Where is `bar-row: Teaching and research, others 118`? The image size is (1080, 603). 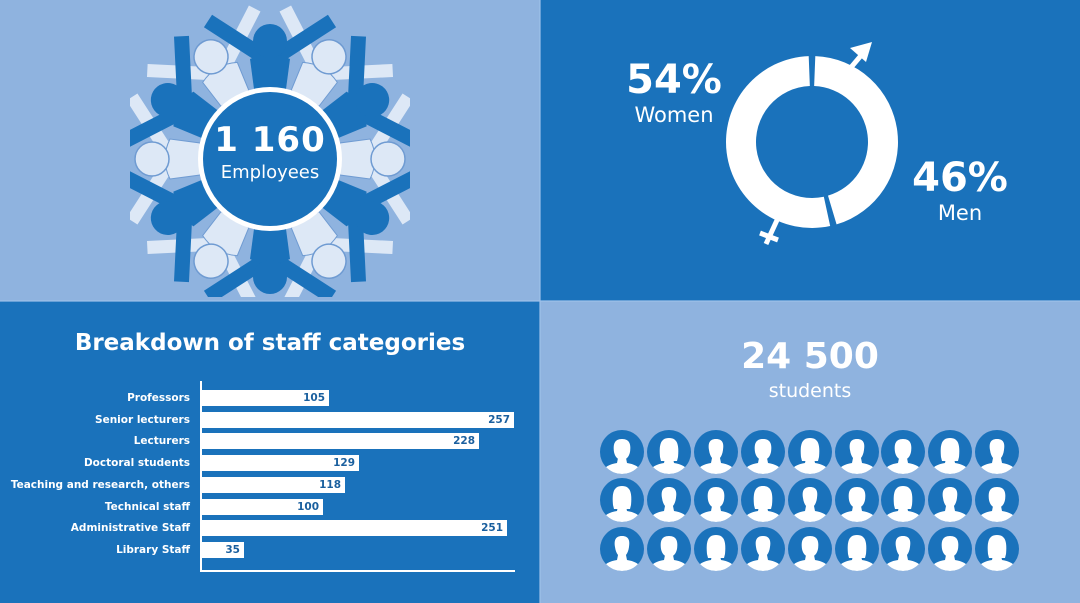 bar-row: Teaching and research, others 118 is located at coordinates (270, 484).